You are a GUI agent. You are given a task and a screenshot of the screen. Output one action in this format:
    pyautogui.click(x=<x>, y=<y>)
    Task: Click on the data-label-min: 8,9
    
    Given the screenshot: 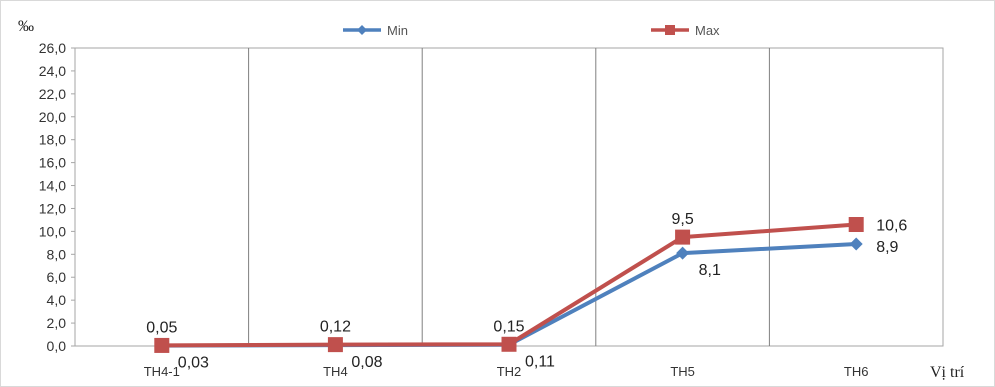 What is the action you would take?
    pyautogui.click(x=887, y=247)
    